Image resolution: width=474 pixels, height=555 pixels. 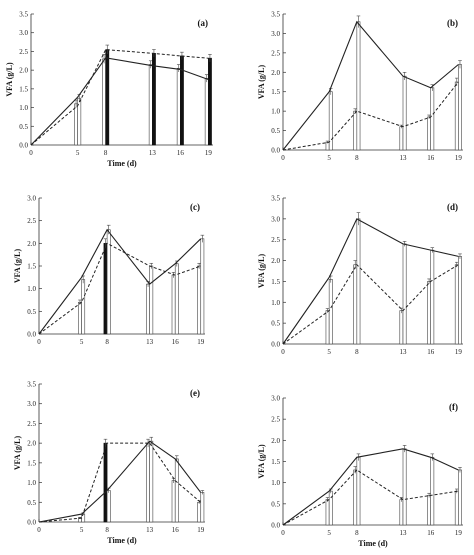 I want to click on panel-label: (c), so click(x=195, y=207).